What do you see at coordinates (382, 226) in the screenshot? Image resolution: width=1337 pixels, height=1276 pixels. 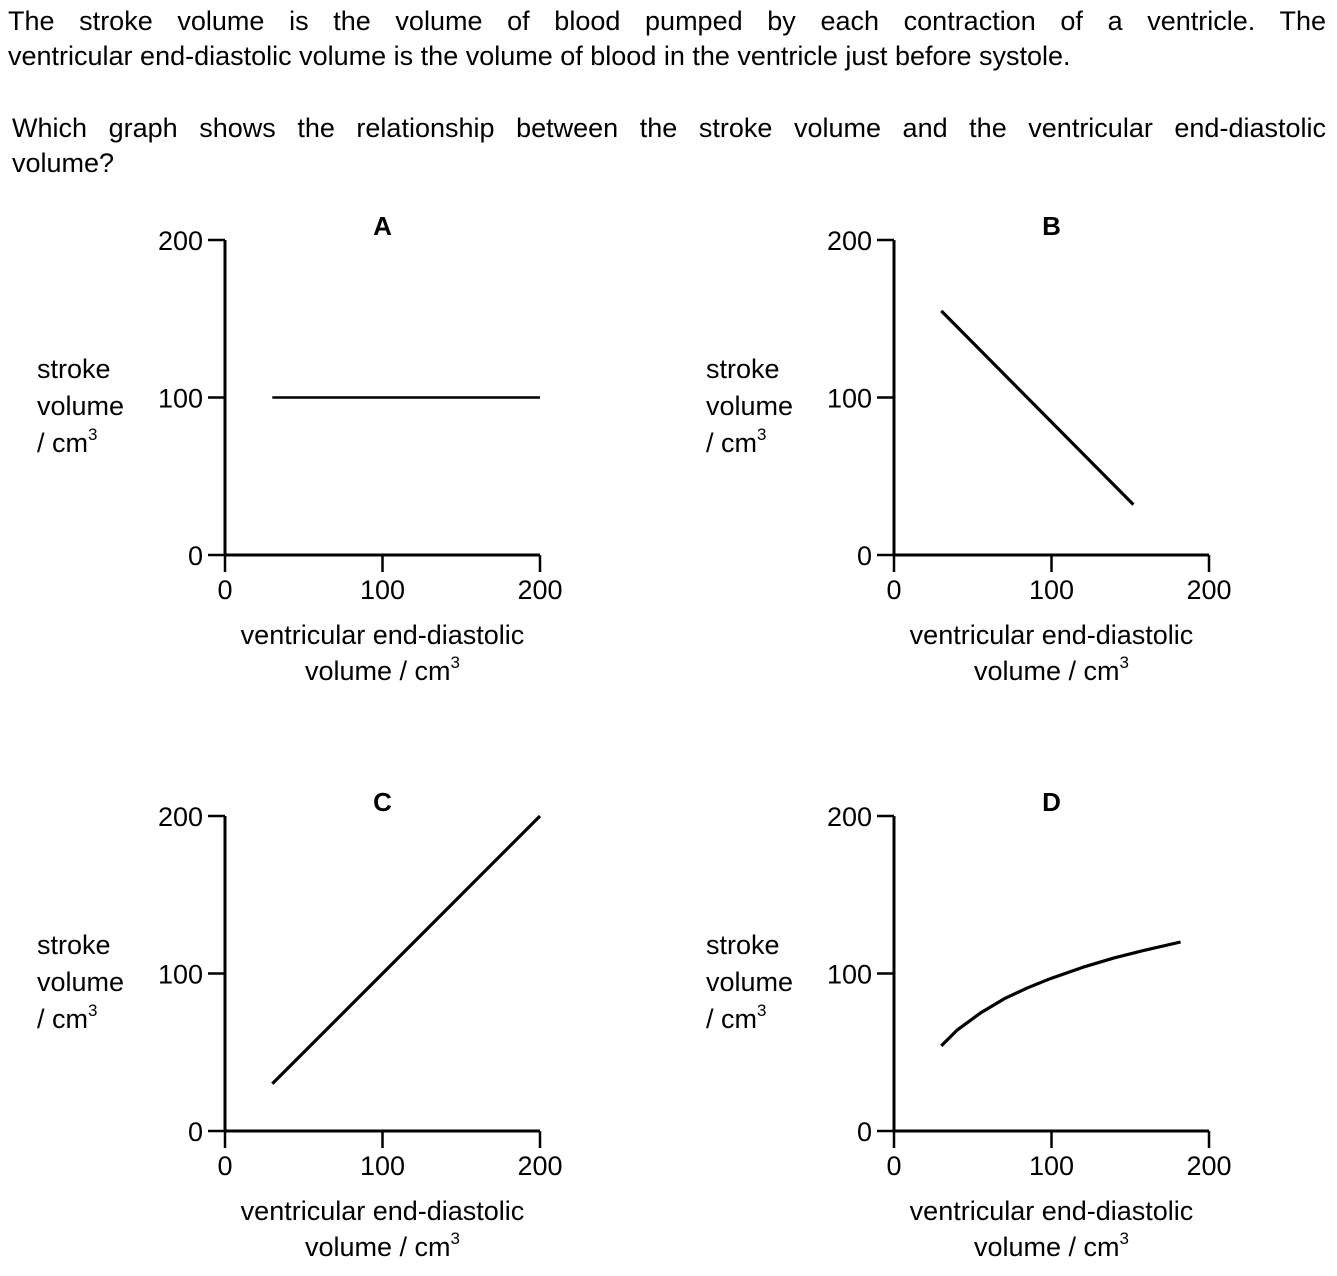 I see `panel-label: A` at bounding box center [382, 226].